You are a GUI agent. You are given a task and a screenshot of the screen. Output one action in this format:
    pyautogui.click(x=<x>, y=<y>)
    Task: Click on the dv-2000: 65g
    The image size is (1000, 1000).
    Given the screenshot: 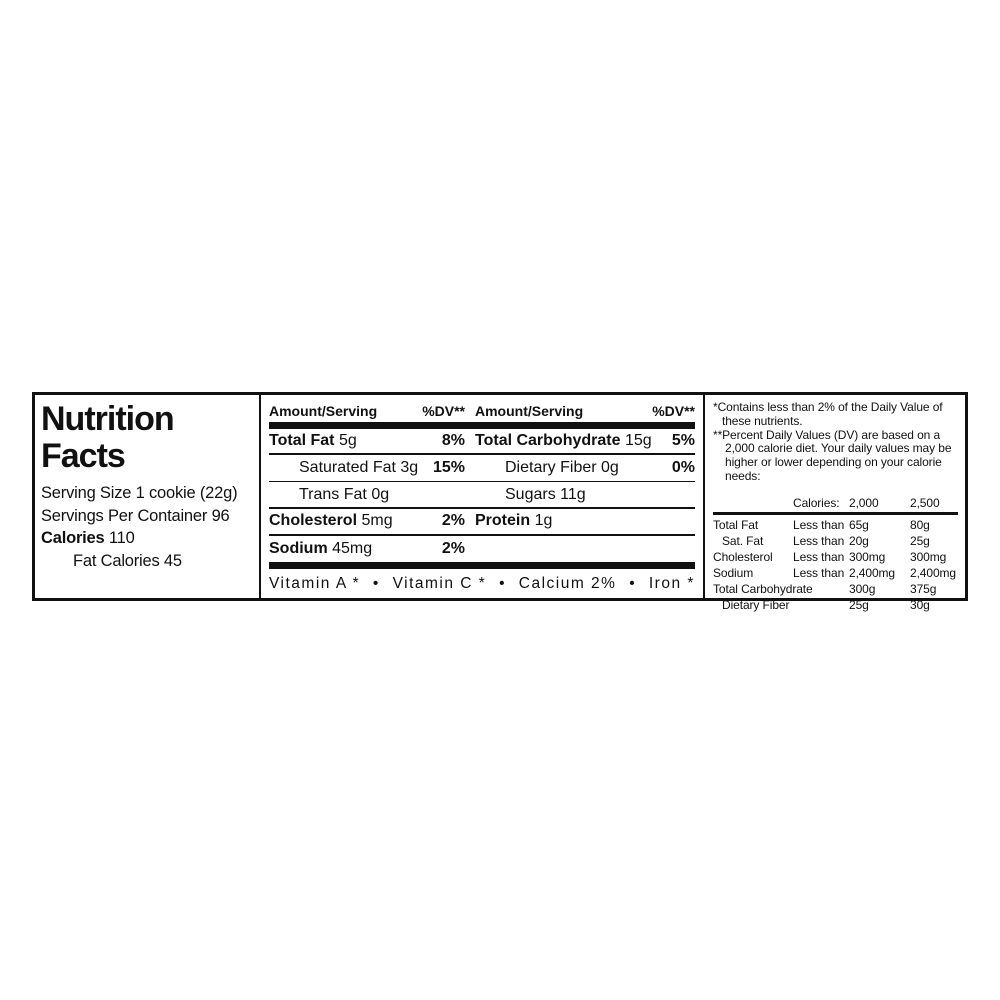 What is the action you would take?
    pyautogui.click(x=859, y=524)
    